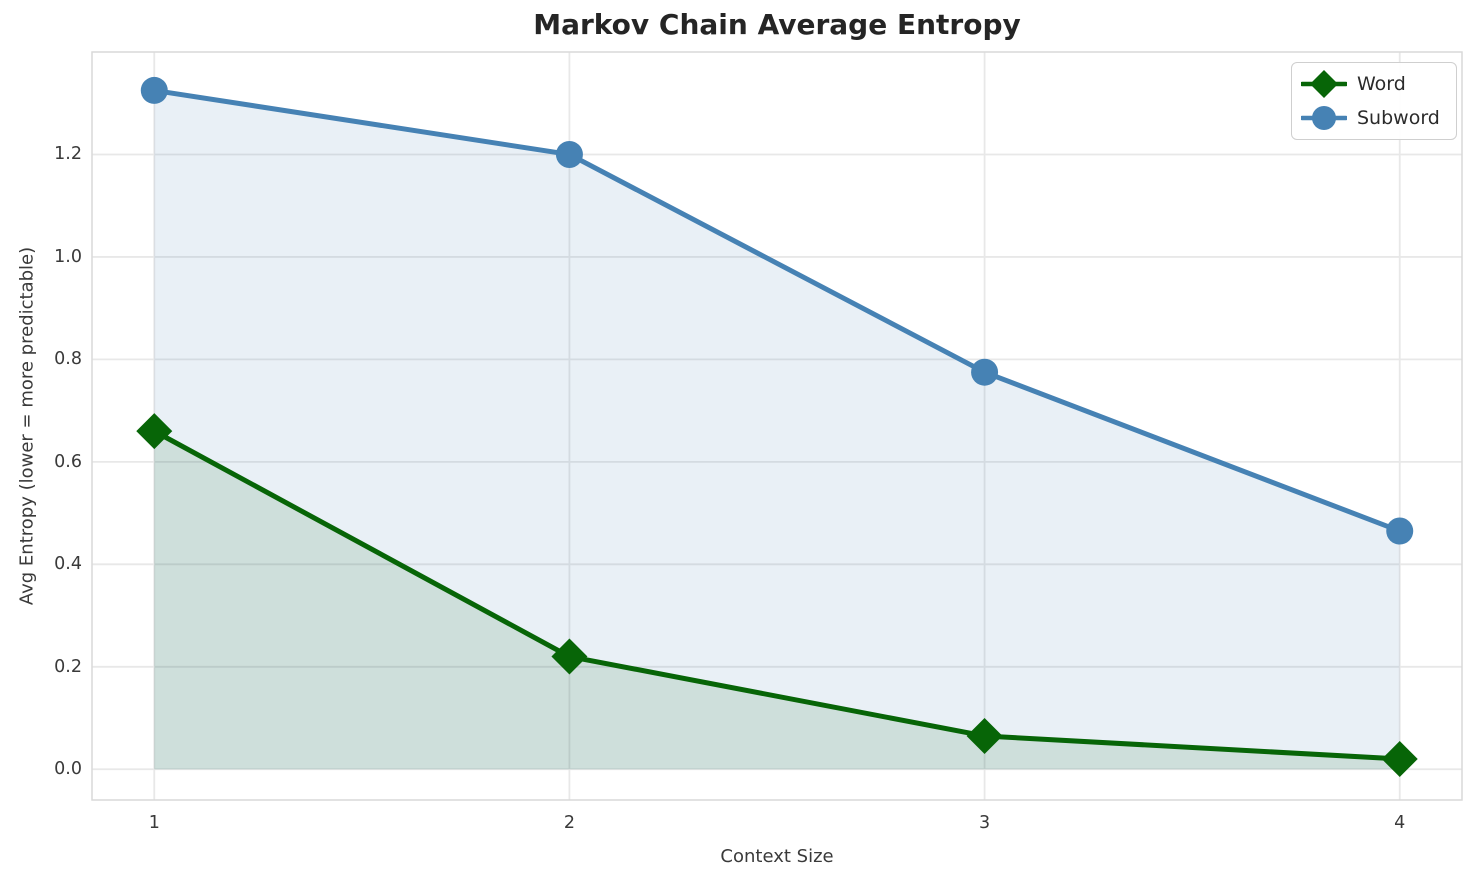 The height and width of the screenshot is (885, 1484). What do you see at coordinates (68, 769) in the screenshot?
I see `y-tick-label: 0.0` at bounding box center [68, 769].